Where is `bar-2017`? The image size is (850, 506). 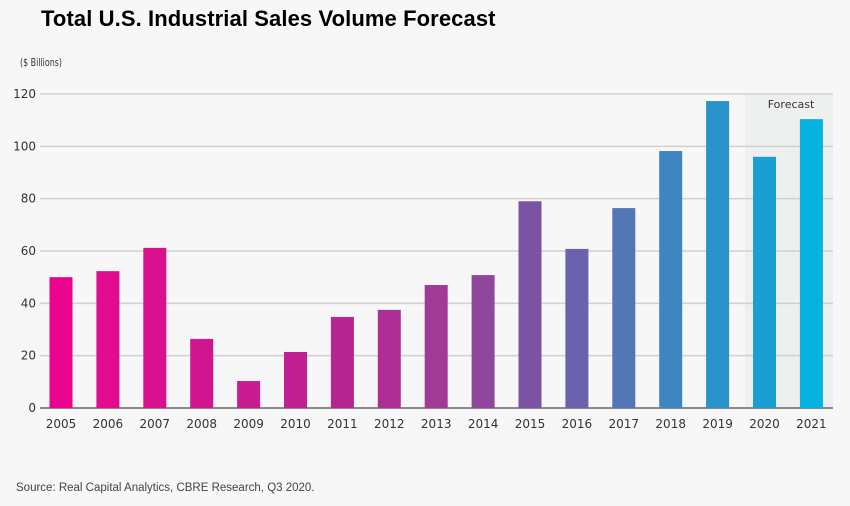 bar-2017 is located at coordinates (624, 308).